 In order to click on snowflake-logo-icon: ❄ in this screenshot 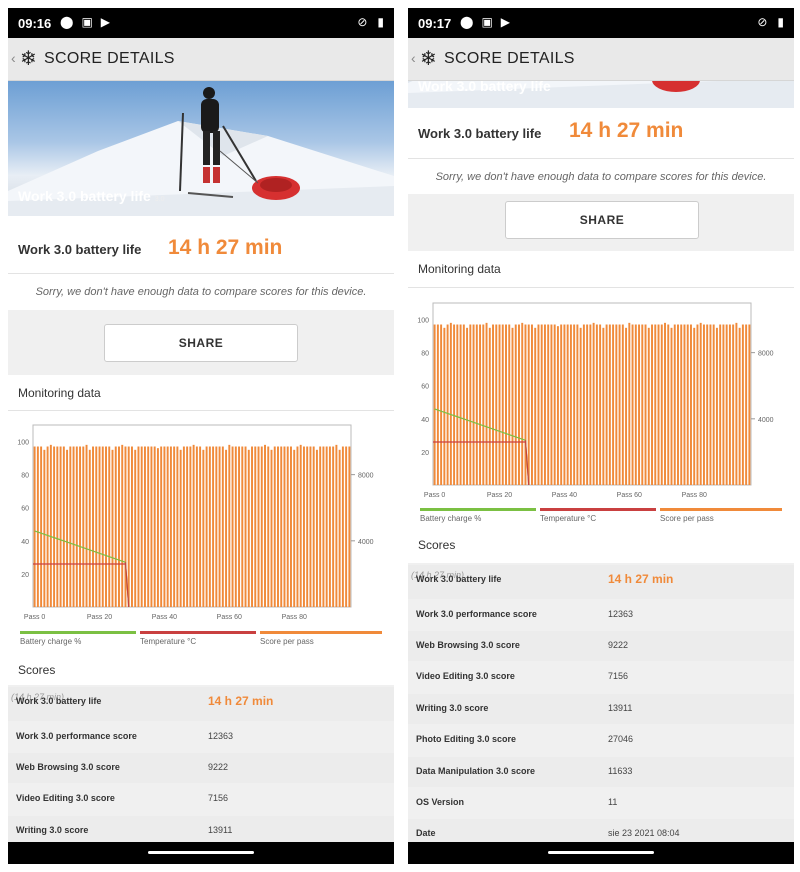, I will do `click(28, 59)`.